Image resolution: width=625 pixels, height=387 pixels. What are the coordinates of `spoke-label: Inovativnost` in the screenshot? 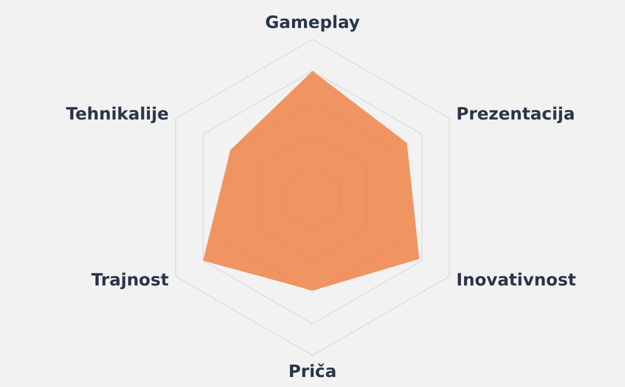 It's located at (516, 280).